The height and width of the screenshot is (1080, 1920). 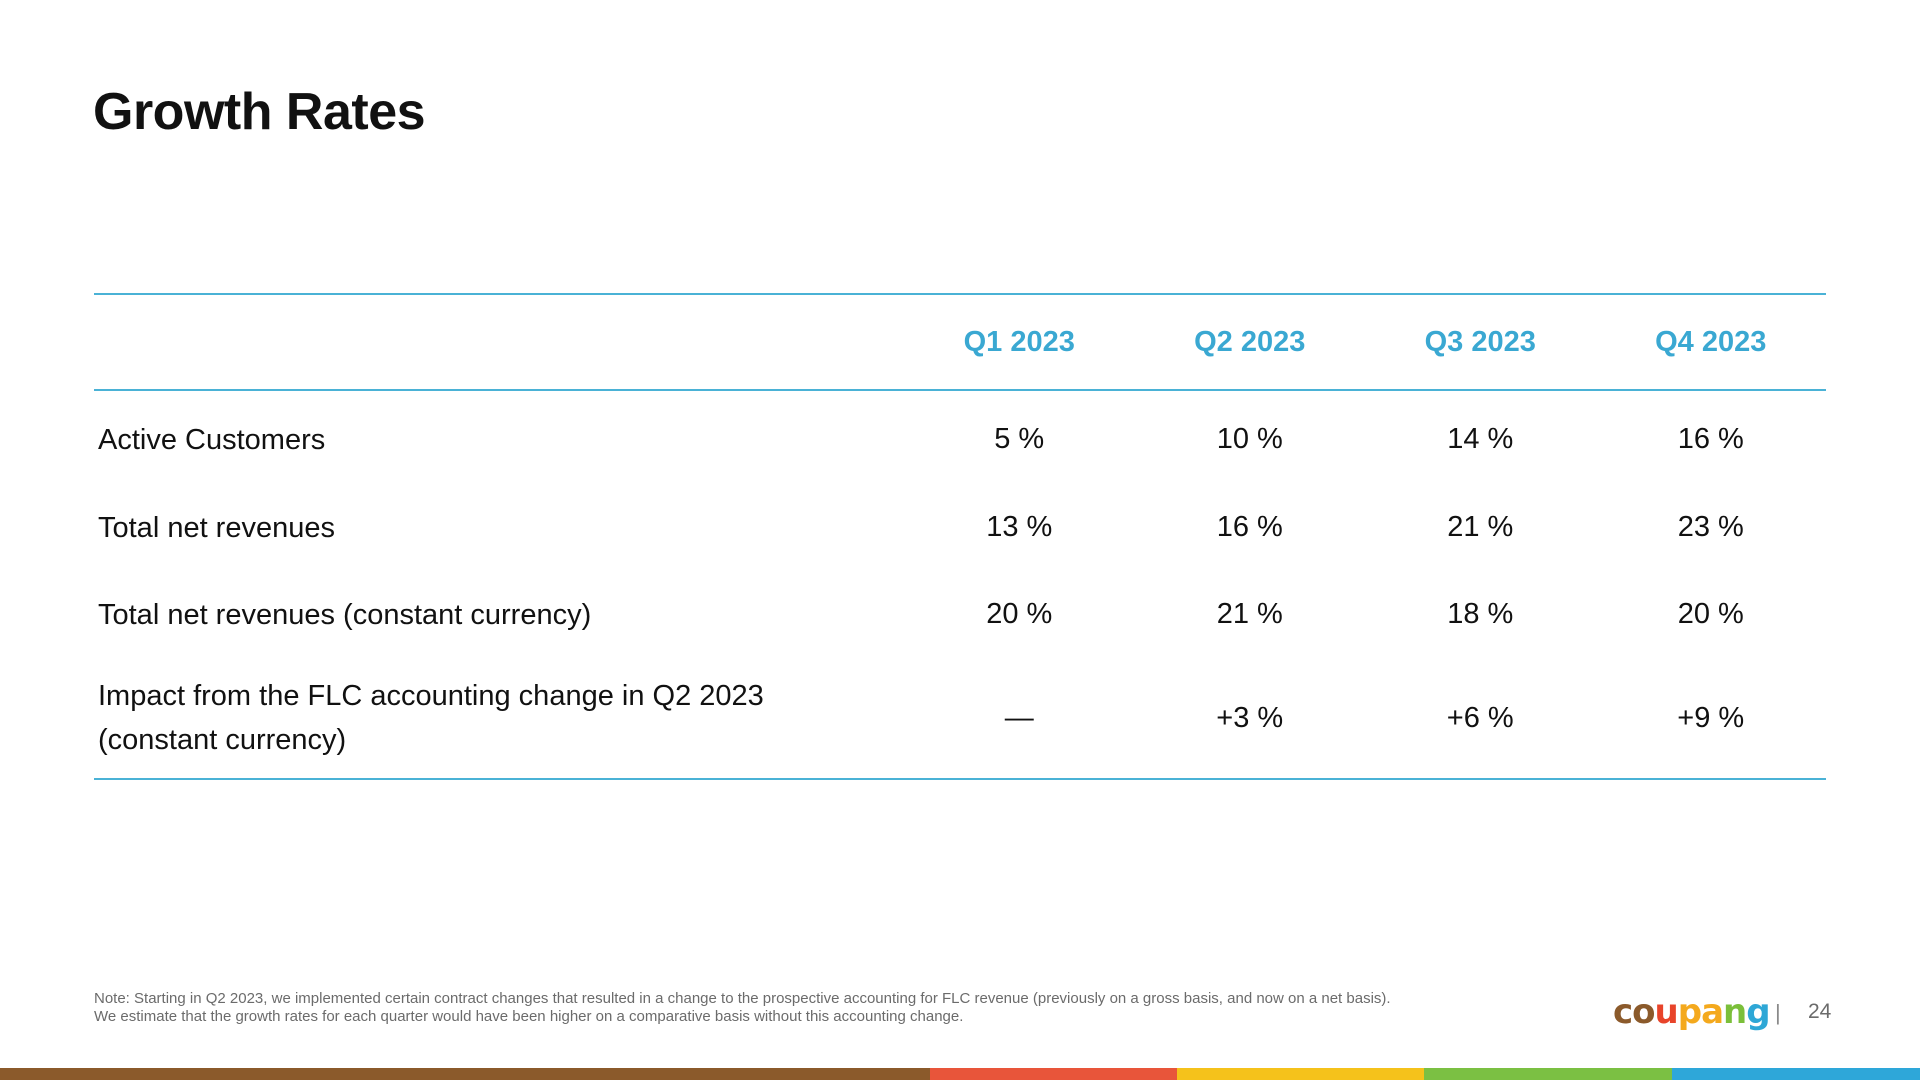 What do you see at coordinates (212, 439) in the screenshot?
I see `row-label-active-customers: Active Customers` at bounding box center [212, 439].